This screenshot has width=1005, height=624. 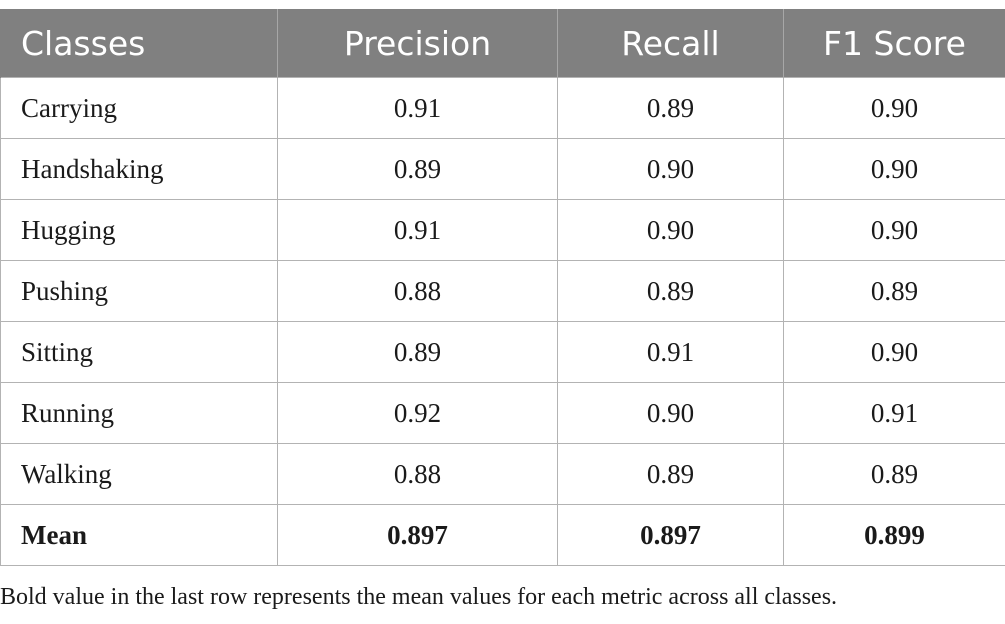 What do you see at coordinates (670, 352) in the screenshot?
I see `recall-cell: 0.91` at bounding box center [670, 352].